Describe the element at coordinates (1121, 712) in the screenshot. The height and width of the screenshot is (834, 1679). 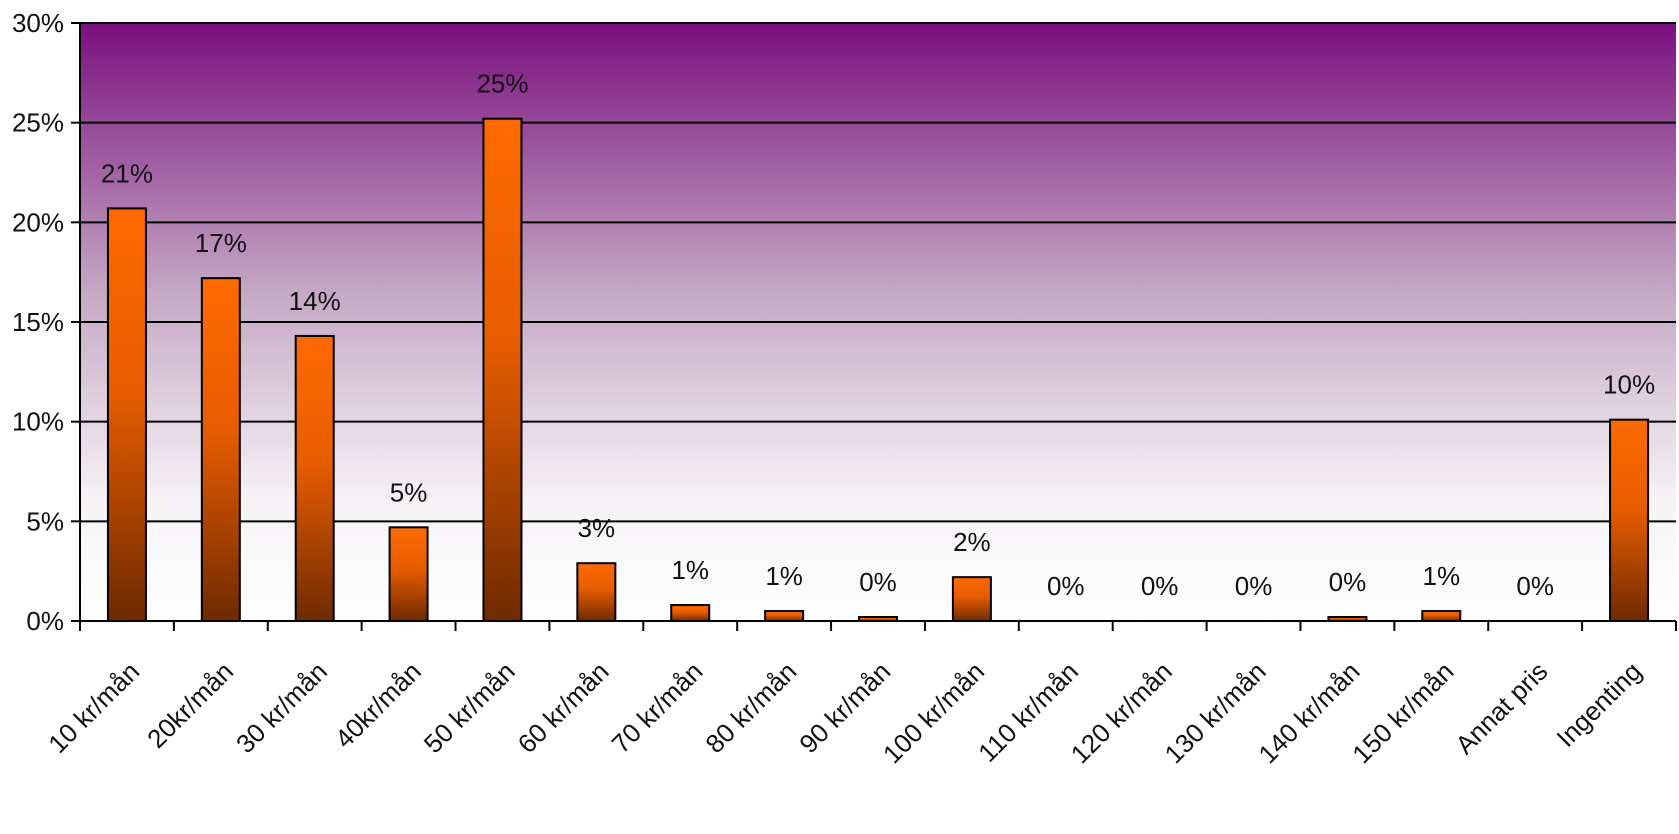
I see `x-category-label: 120 kr/mån` at that location.